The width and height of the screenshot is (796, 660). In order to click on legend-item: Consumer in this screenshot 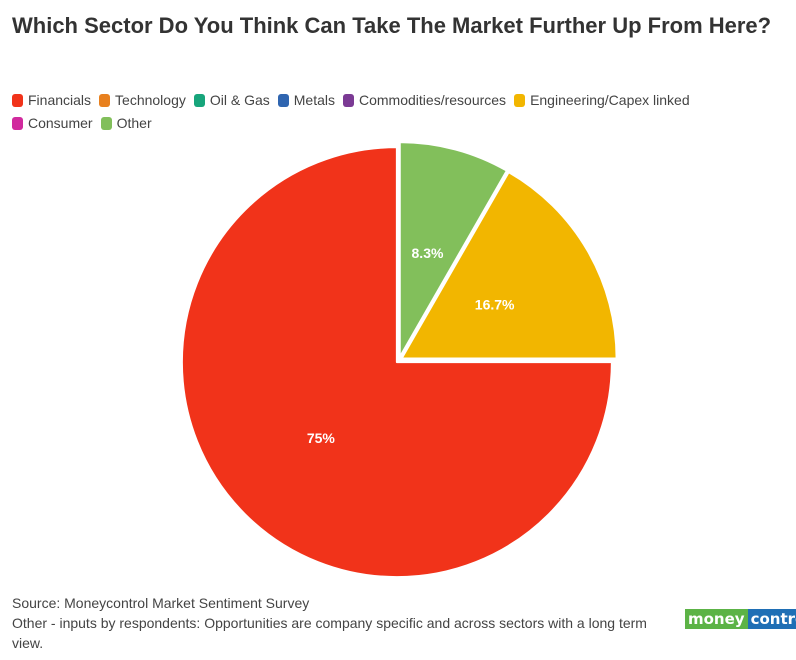, I will do `click(52, 123)`.